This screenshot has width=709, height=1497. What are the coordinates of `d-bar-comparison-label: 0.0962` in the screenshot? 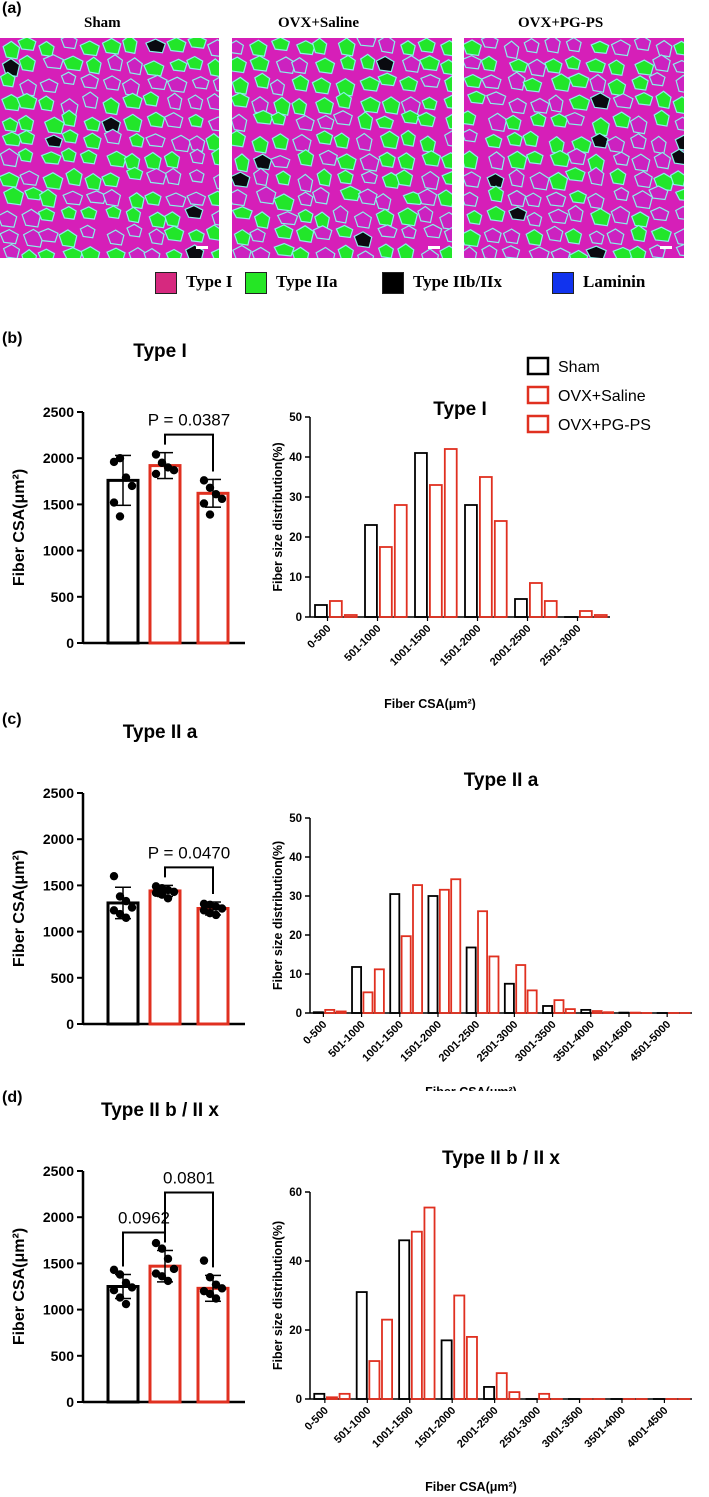 It's located at (144, 1217).